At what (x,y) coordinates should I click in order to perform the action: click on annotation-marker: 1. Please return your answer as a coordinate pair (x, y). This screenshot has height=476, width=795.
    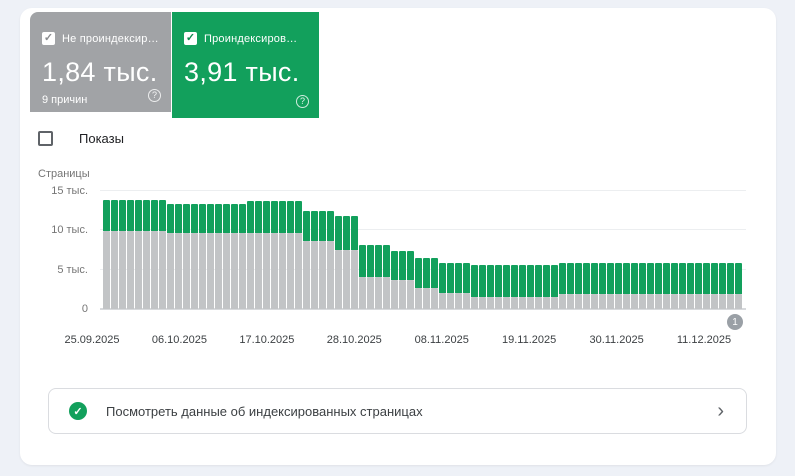
    Looking at the image, I should click on (735, 322).